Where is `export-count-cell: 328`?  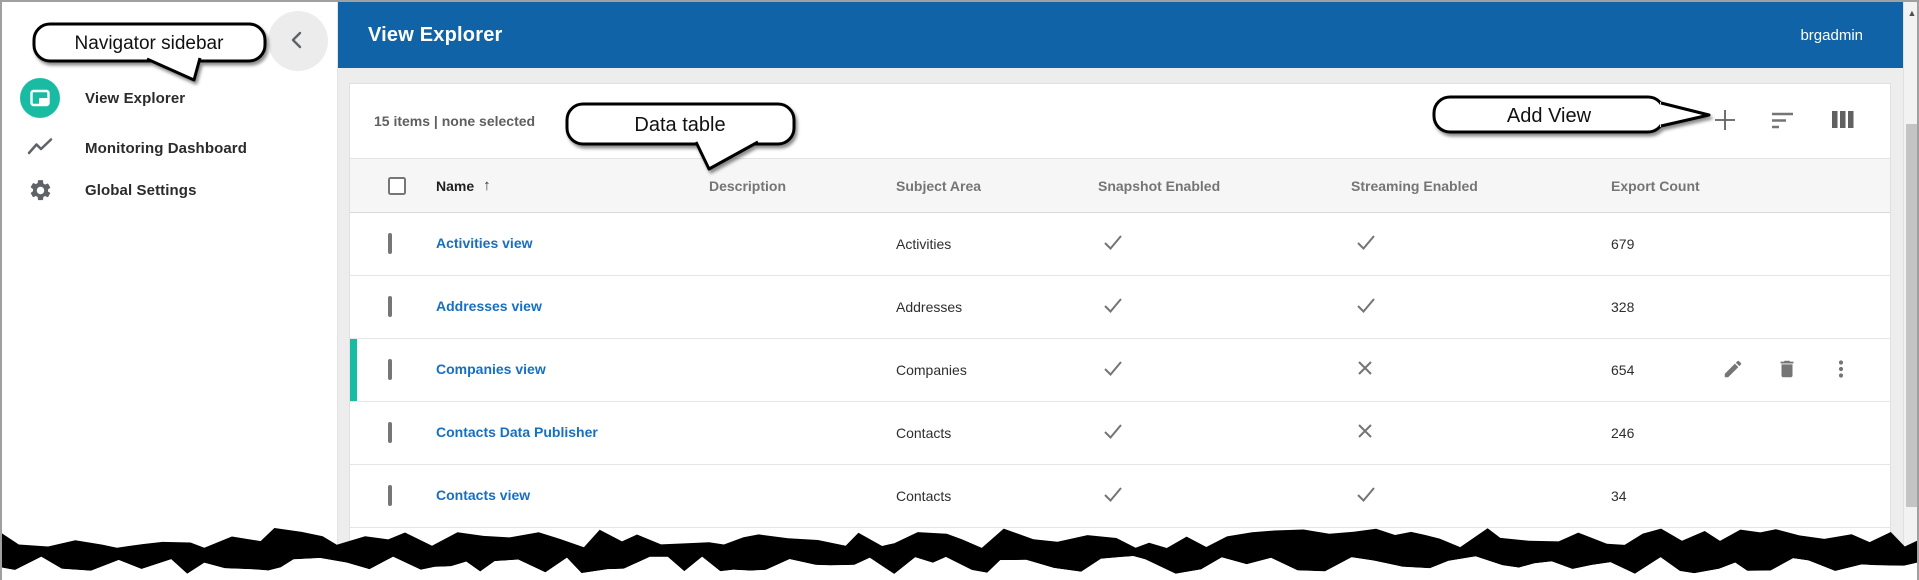 export-count-cell: 328 is located at coordinates (1623, 307).